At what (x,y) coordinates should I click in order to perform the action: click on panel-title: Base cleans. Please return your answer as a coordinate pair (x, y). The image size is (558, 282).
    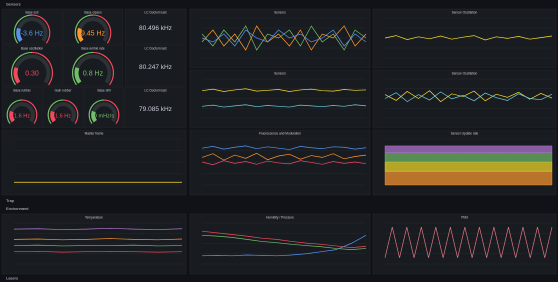
    Looking at the image, I should click on (93, 12).